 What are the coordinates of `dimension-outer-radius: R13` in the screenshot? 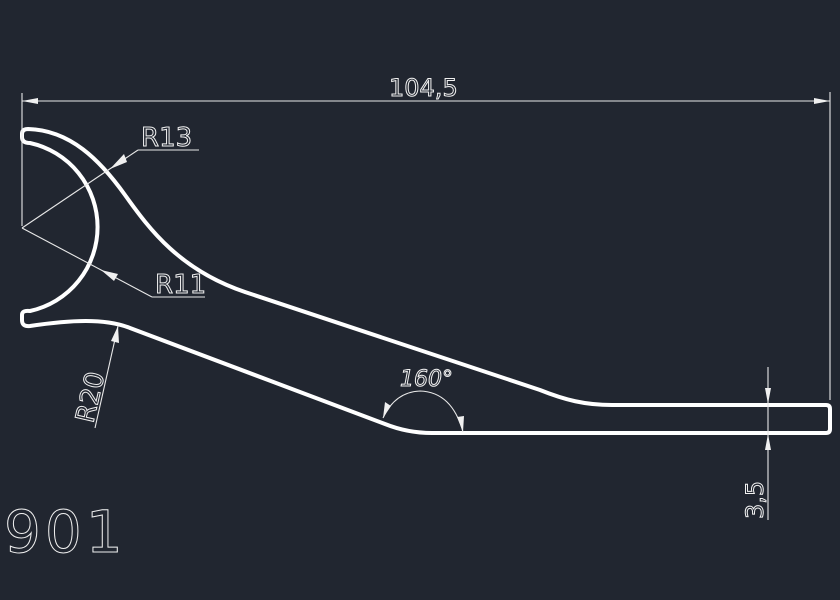 It's located at (110, 176).